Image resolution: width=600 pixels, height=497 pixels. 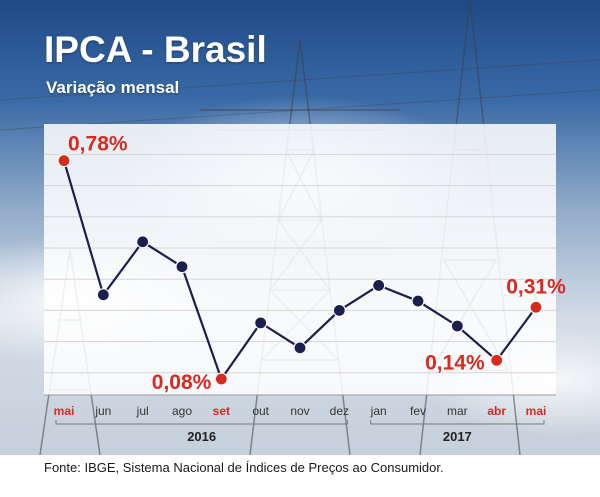 I want to click on chart-subtitle: Variação mensal, so click(x=113, y=87).